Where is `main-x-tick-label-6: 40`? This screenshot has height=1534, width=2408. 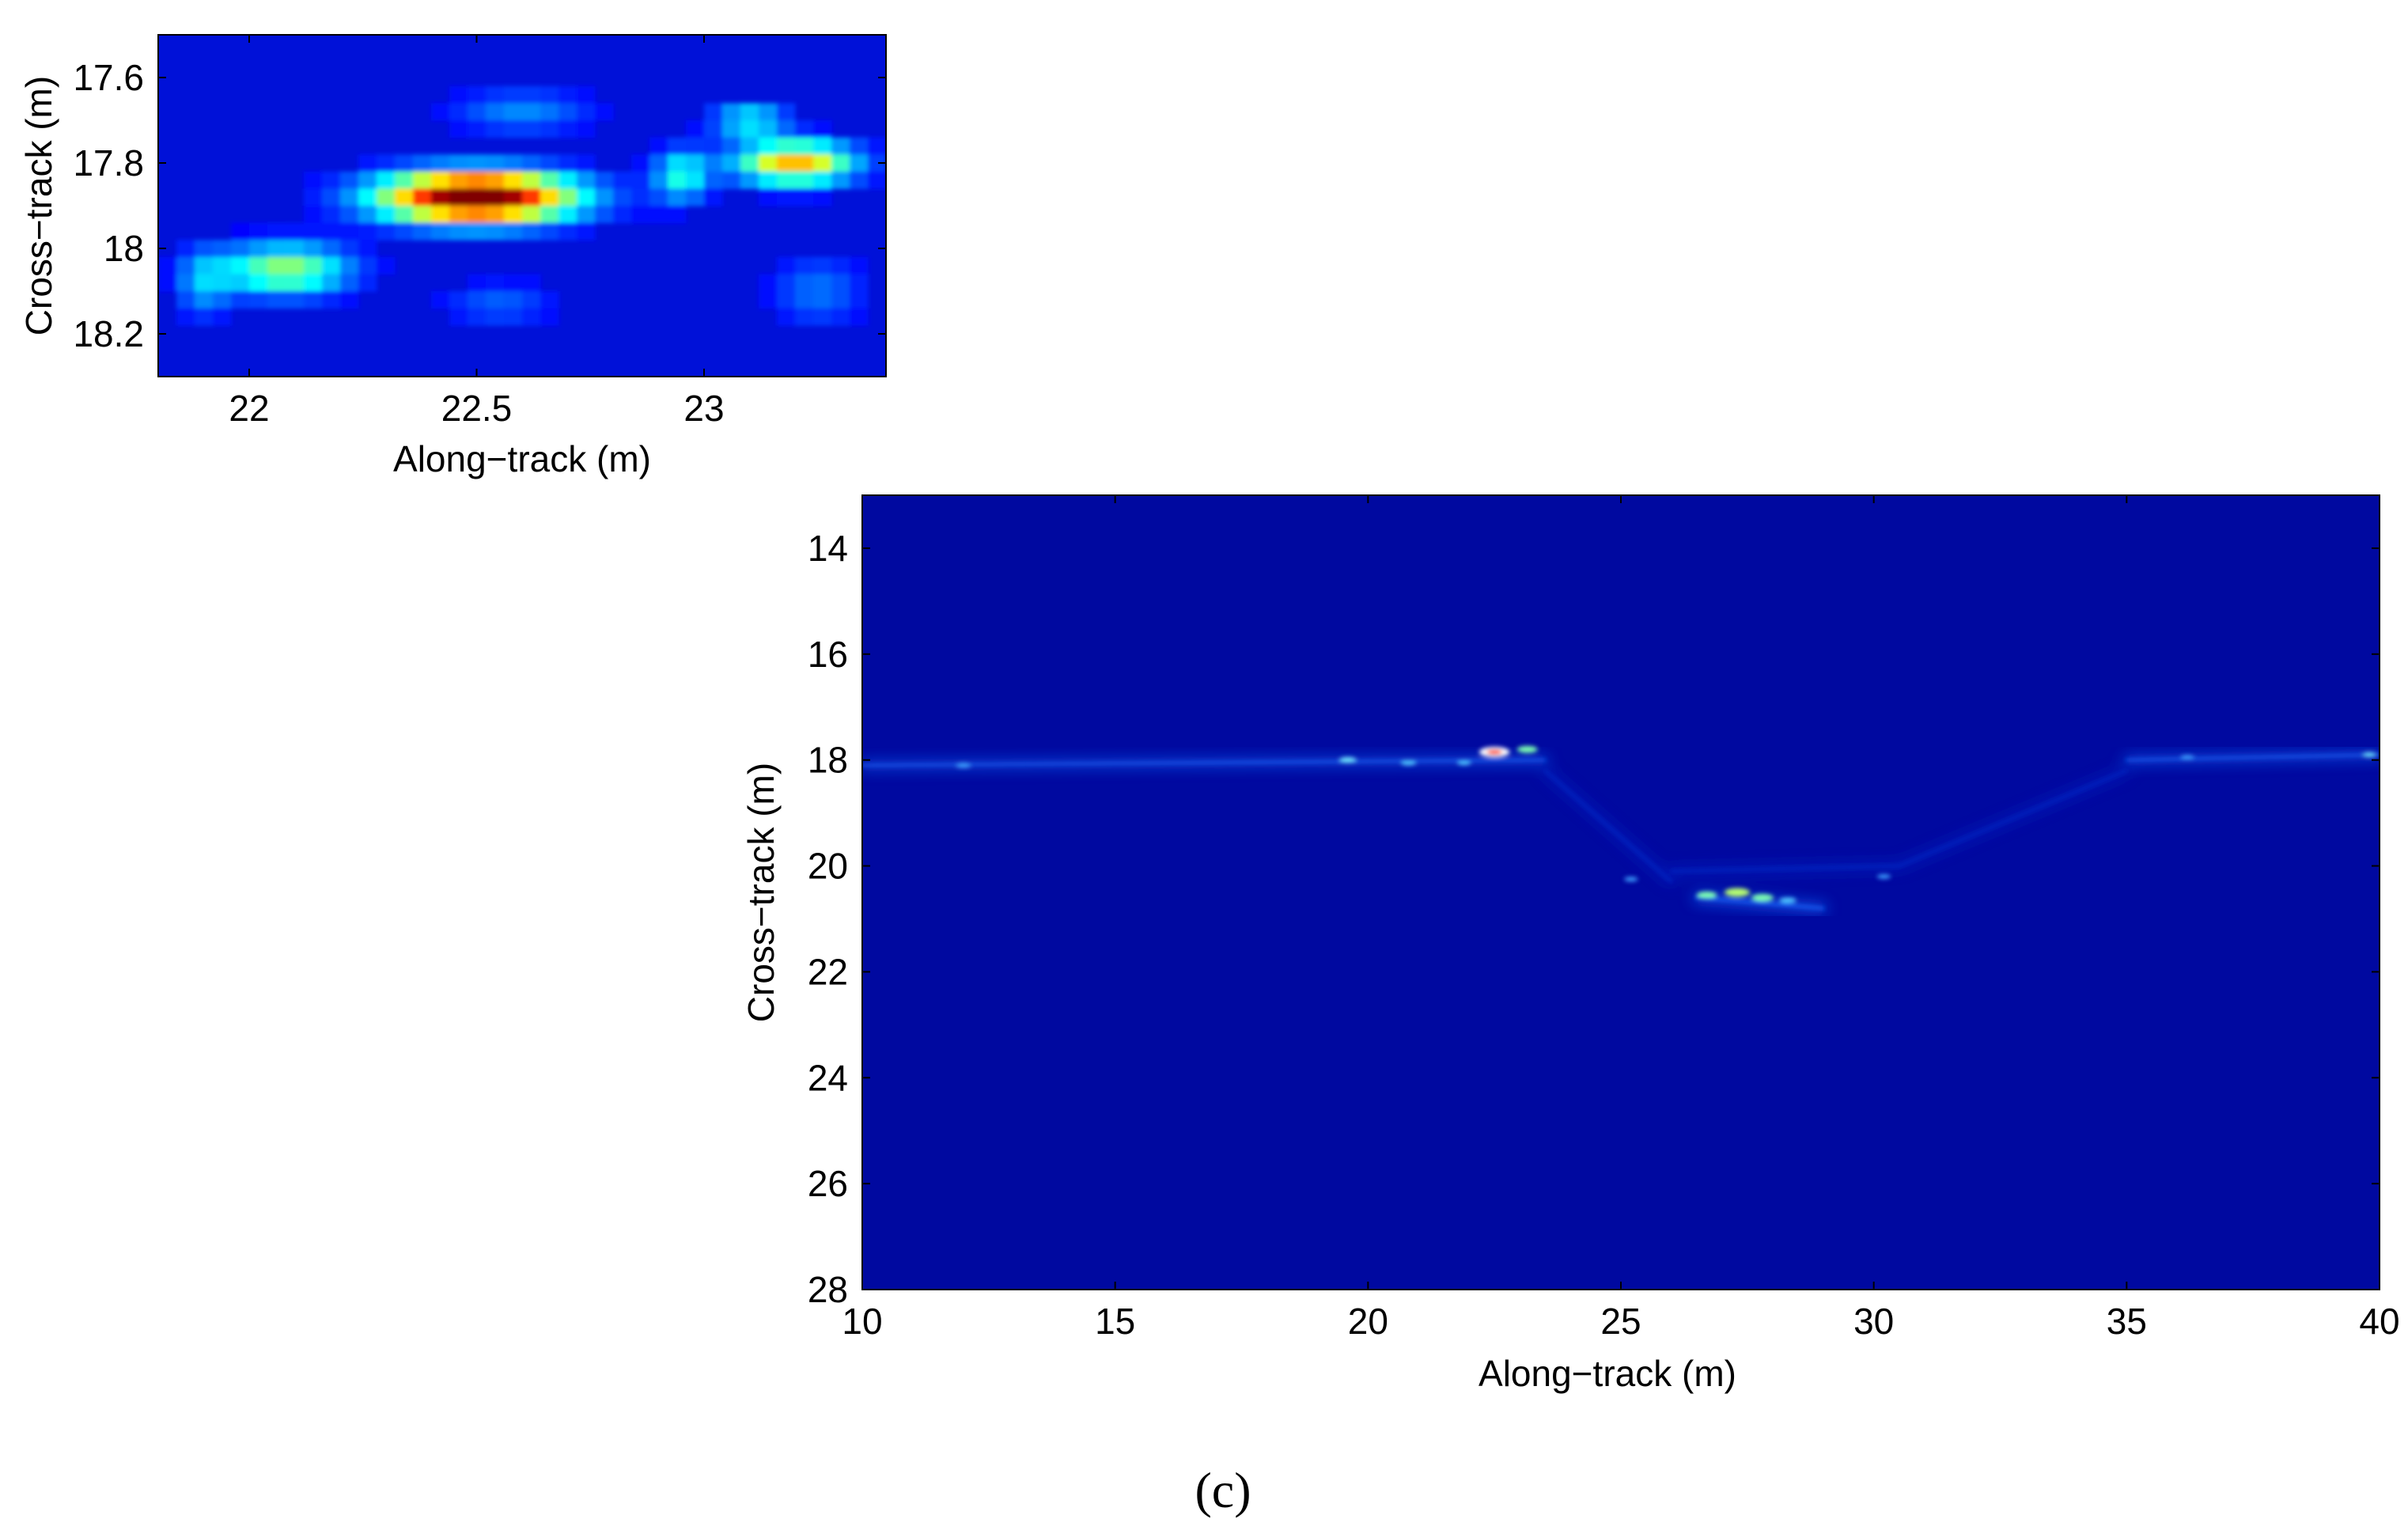 main-x-tick-label-6: 40 is located at coordinates (2379, 1321).